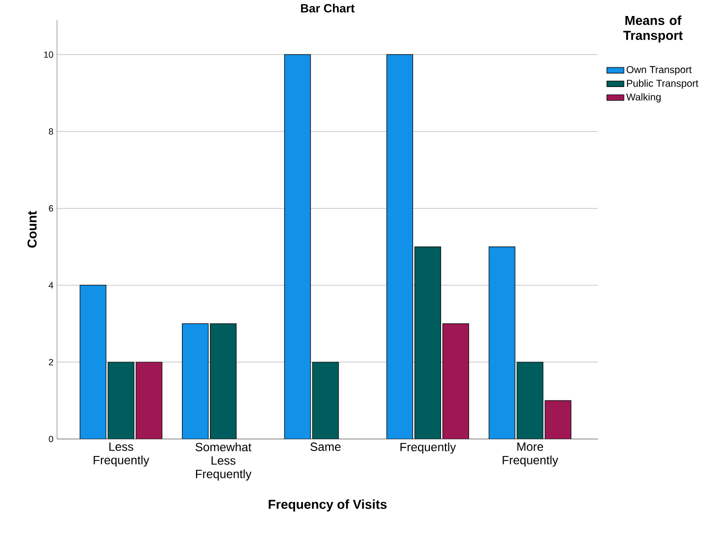 The height and width of the screenshot is (539, 706). What do you see at coordinates (643, 97) in the screenshot?
I see `legend-label: Walking` at bounding box center [643, 97].